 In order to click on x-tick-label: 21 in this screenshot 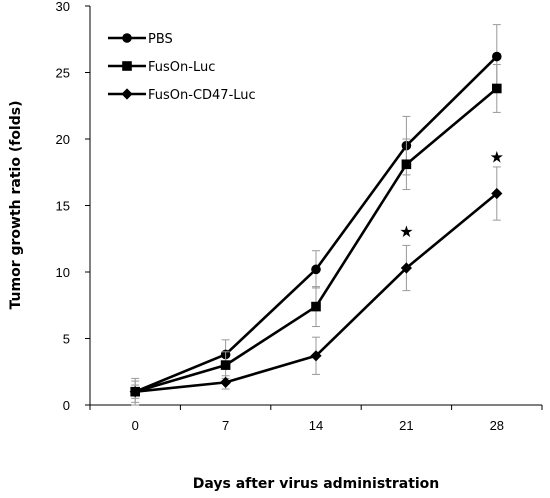, I will do `click(406, 425)`.